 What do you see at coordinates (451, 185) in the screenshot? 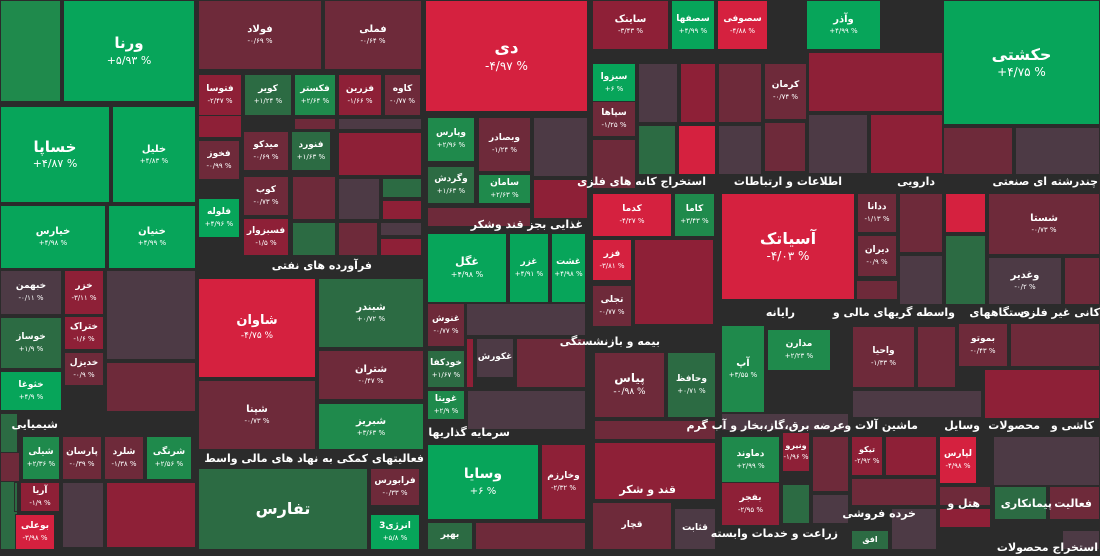
I see `treemap-tile: وگردش +۱/۶۳ %` at bounding box center [451, 185].